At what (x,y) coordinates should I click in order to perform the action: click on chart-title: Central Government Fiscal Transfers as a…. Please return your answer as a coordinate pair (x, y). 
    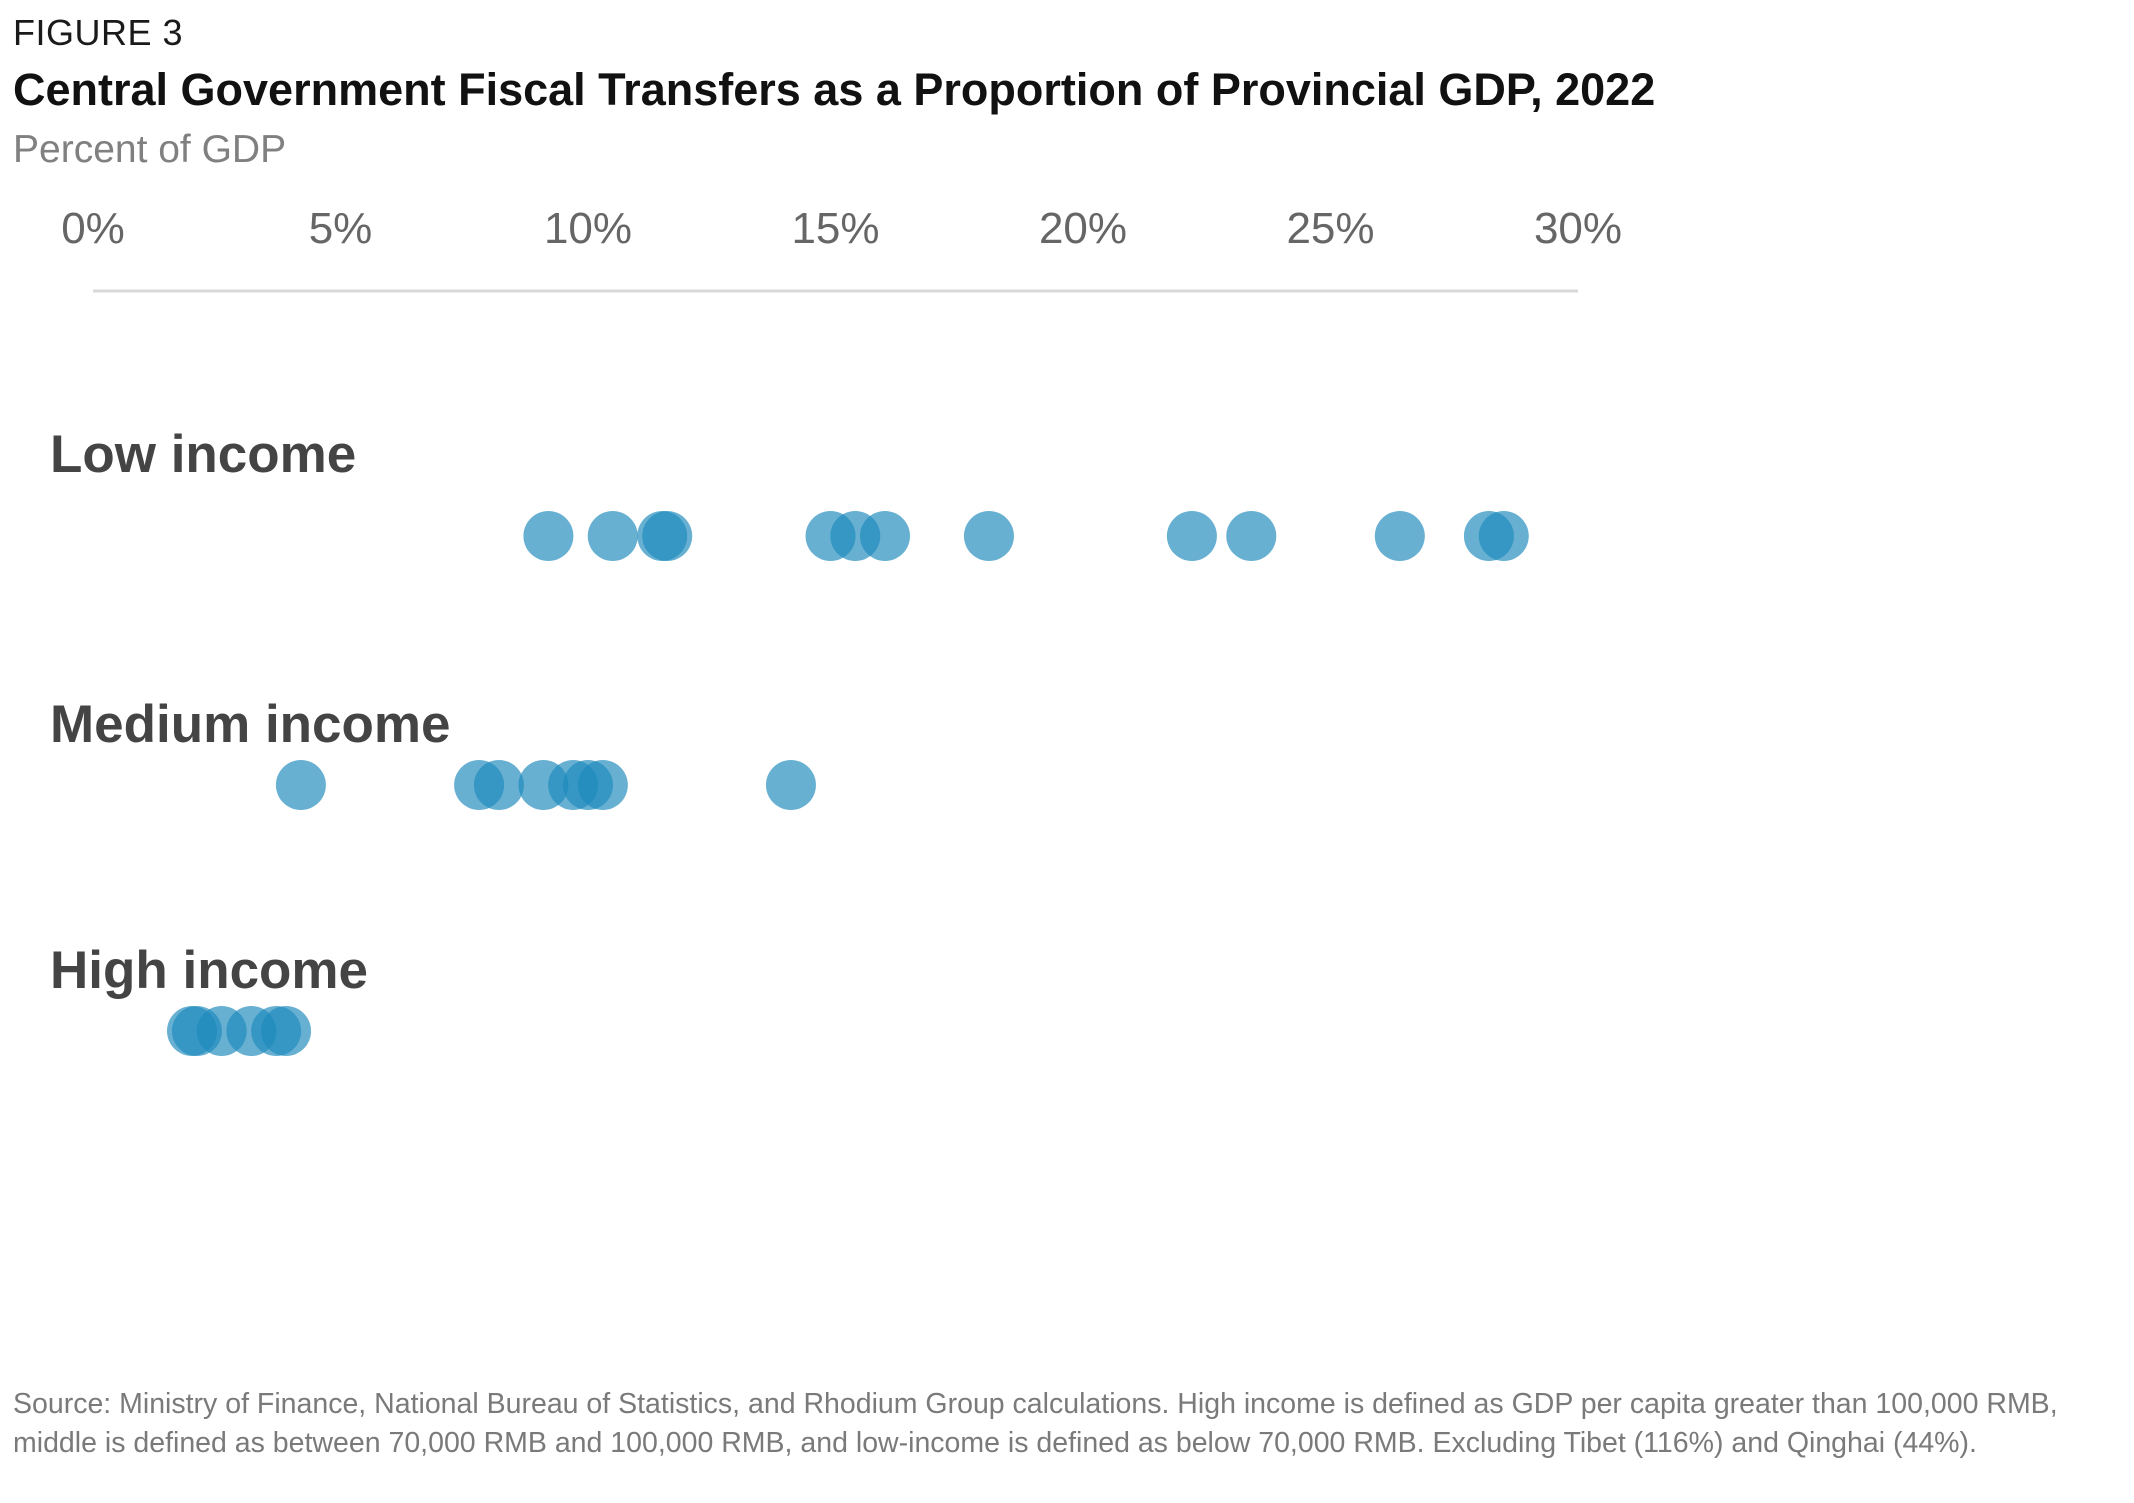
    Looking at the image, I should click on (834, 89).